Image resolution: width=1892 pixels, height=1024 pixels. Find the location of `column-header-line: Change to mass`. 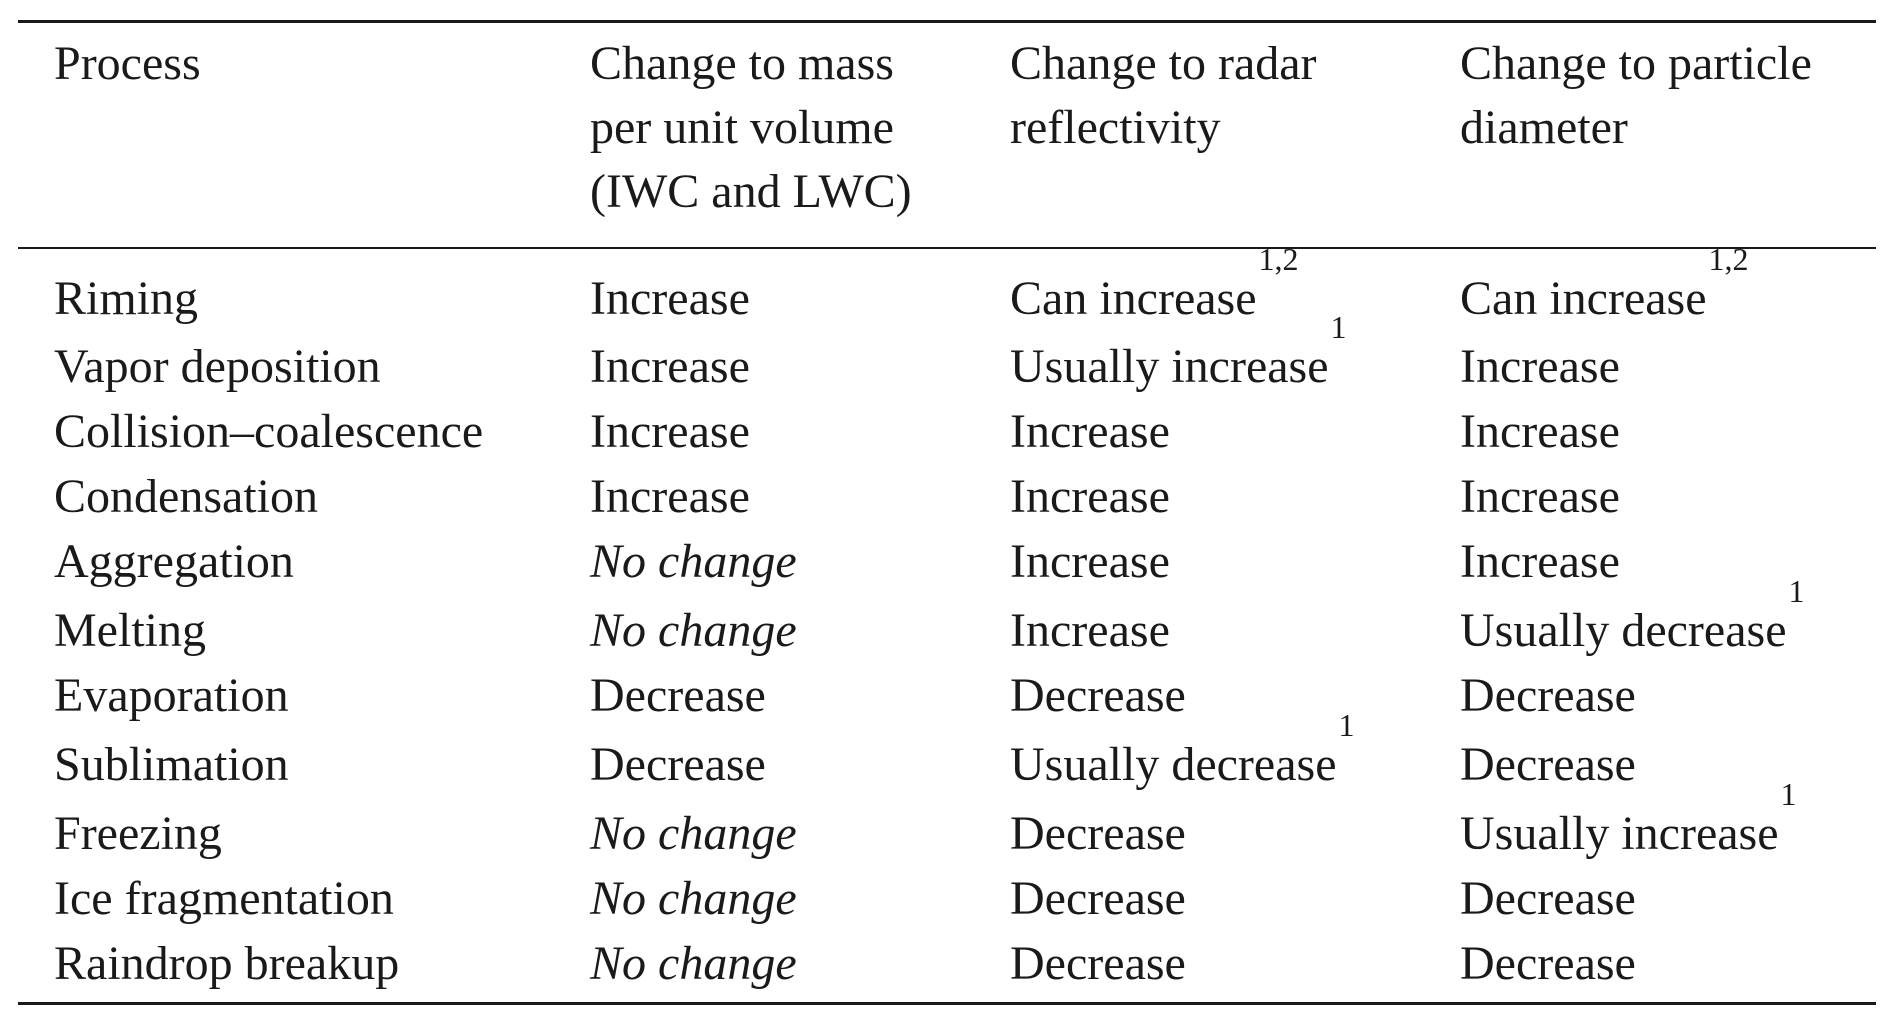

column-header-line: Change to mass is located at coordinates (742, 63).